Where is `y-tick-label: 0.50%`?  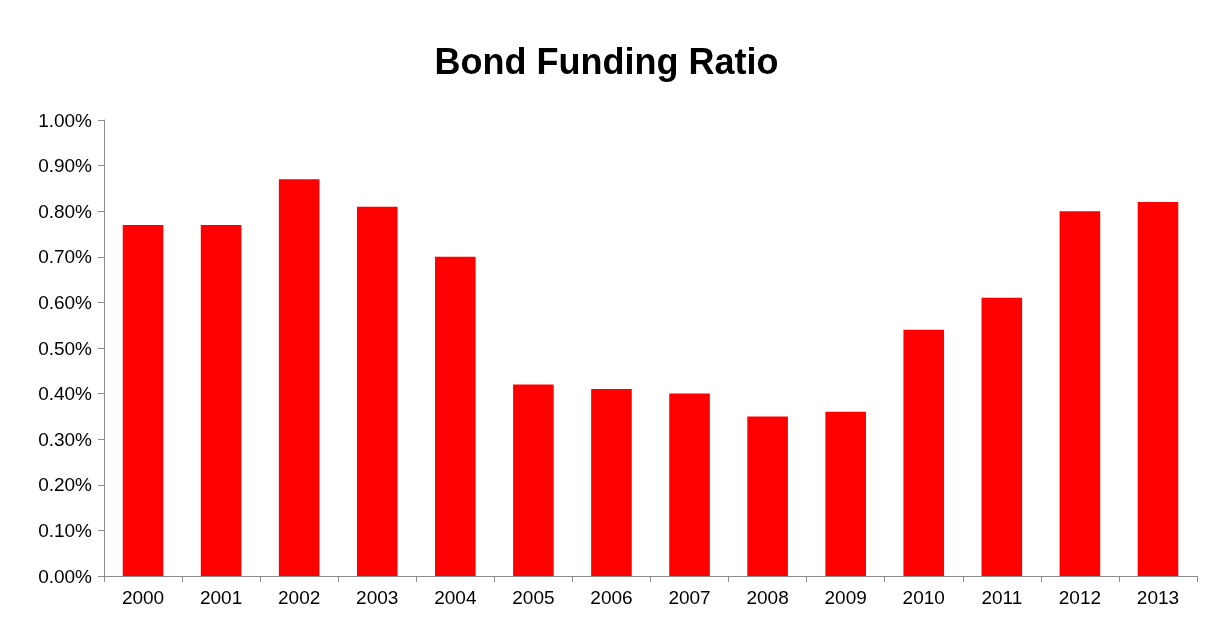 y-tick-label: 0.50% is located at coordinates (65, 348).